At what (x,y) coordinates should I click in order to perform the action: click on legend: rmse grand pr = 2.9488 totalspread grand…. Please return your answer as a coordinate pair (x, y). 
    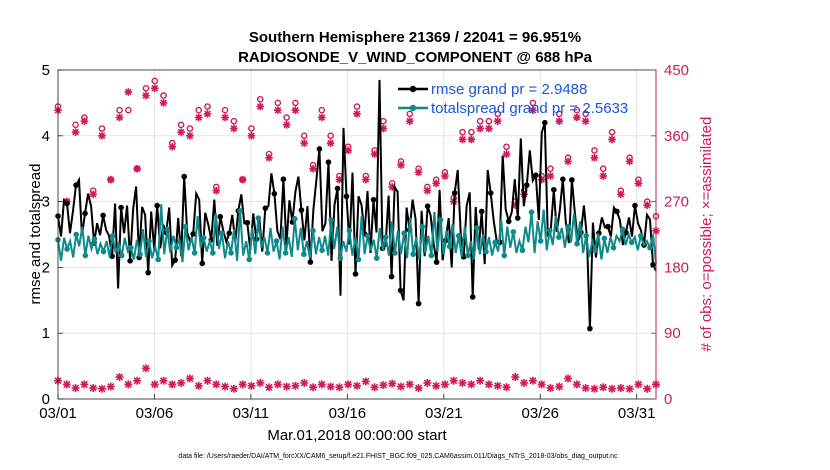
    Looking at the image, I should click on (513, 99).